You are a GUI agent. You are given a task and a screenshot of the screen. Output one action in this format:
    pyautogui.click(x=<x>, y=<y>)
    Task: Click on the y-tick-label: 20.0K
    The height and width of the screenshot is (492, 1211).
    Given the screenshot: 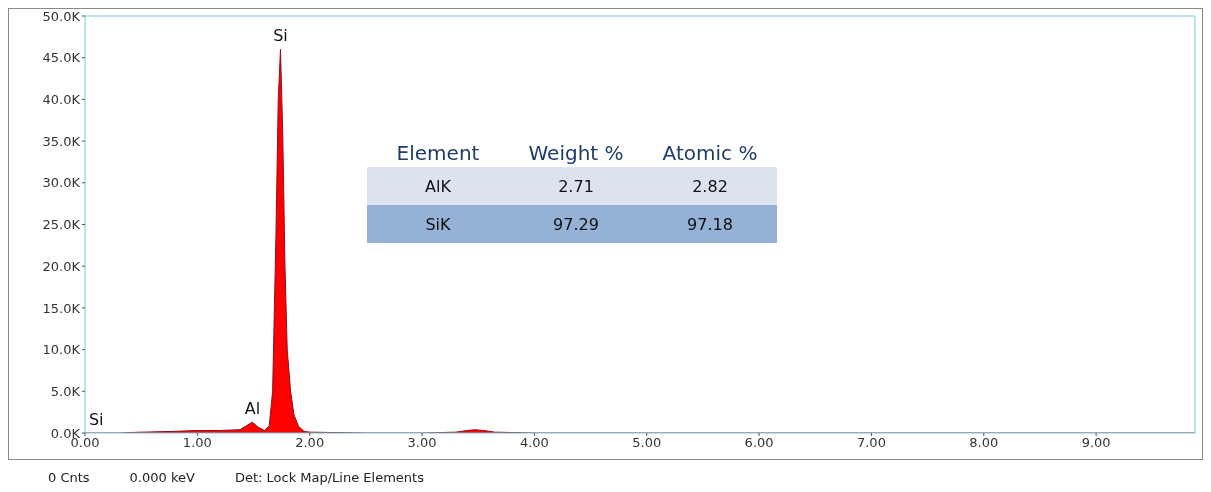 What is the action you would take?
    pyautogui.click(x=61, y=266)
    